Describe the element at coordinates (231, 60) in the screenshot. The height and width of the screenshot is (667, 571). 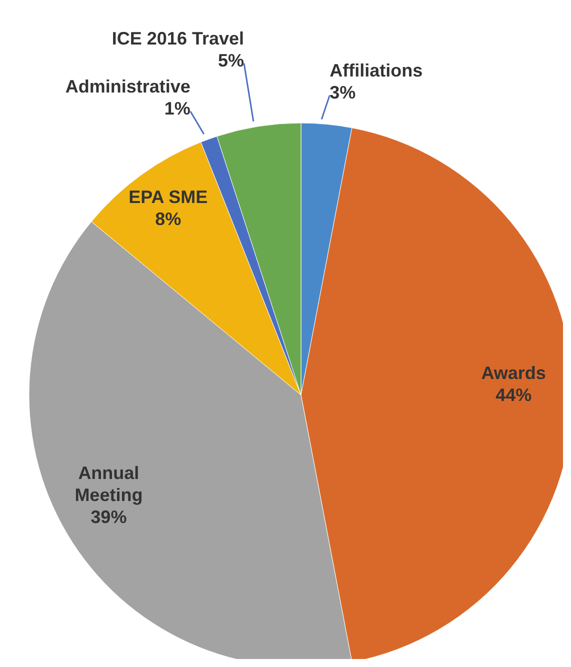
I see `data-label: 5%` at that location.